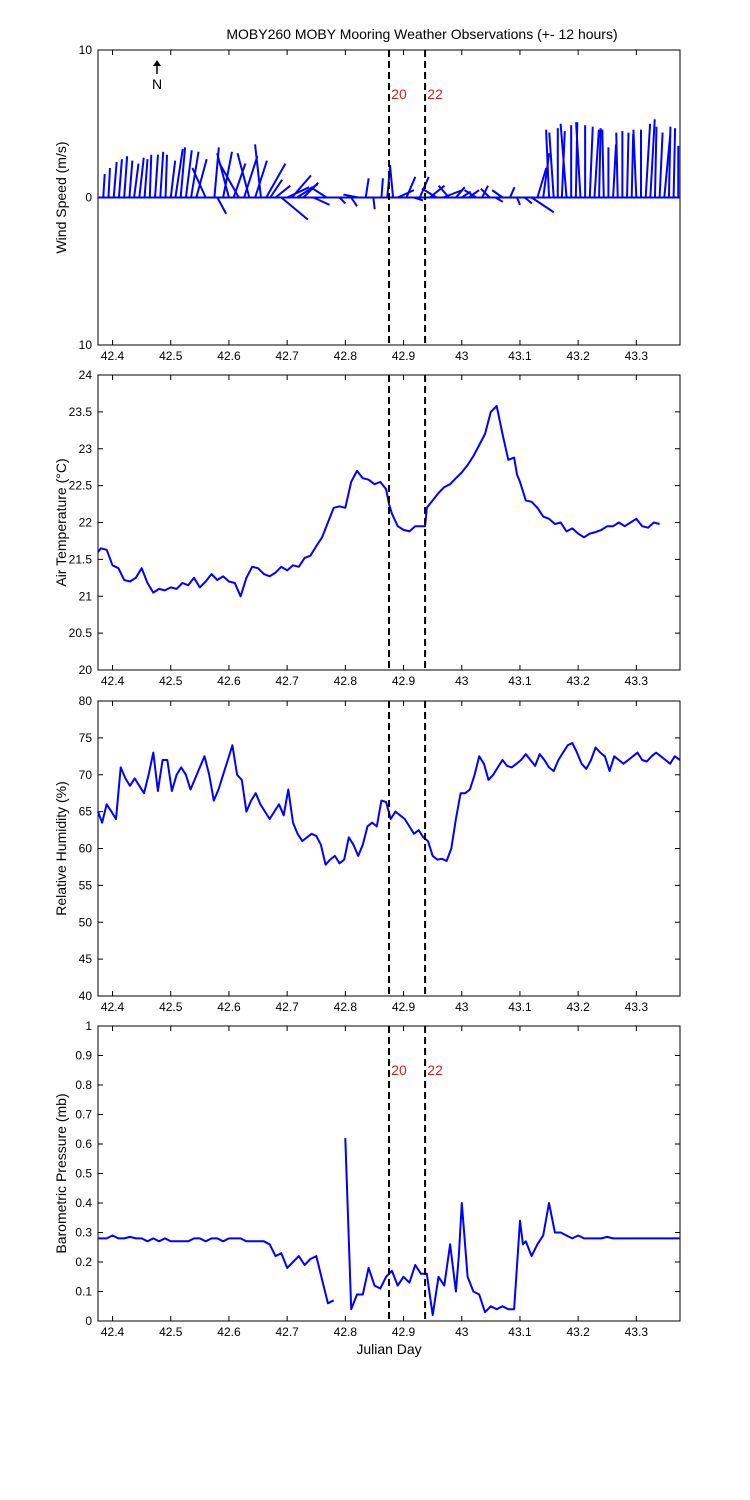 This screenshot has width=750, height=1500. Describe the element at coordinates (86, 670) in the screenshot. I see `y-tick-label: 20` at that location.